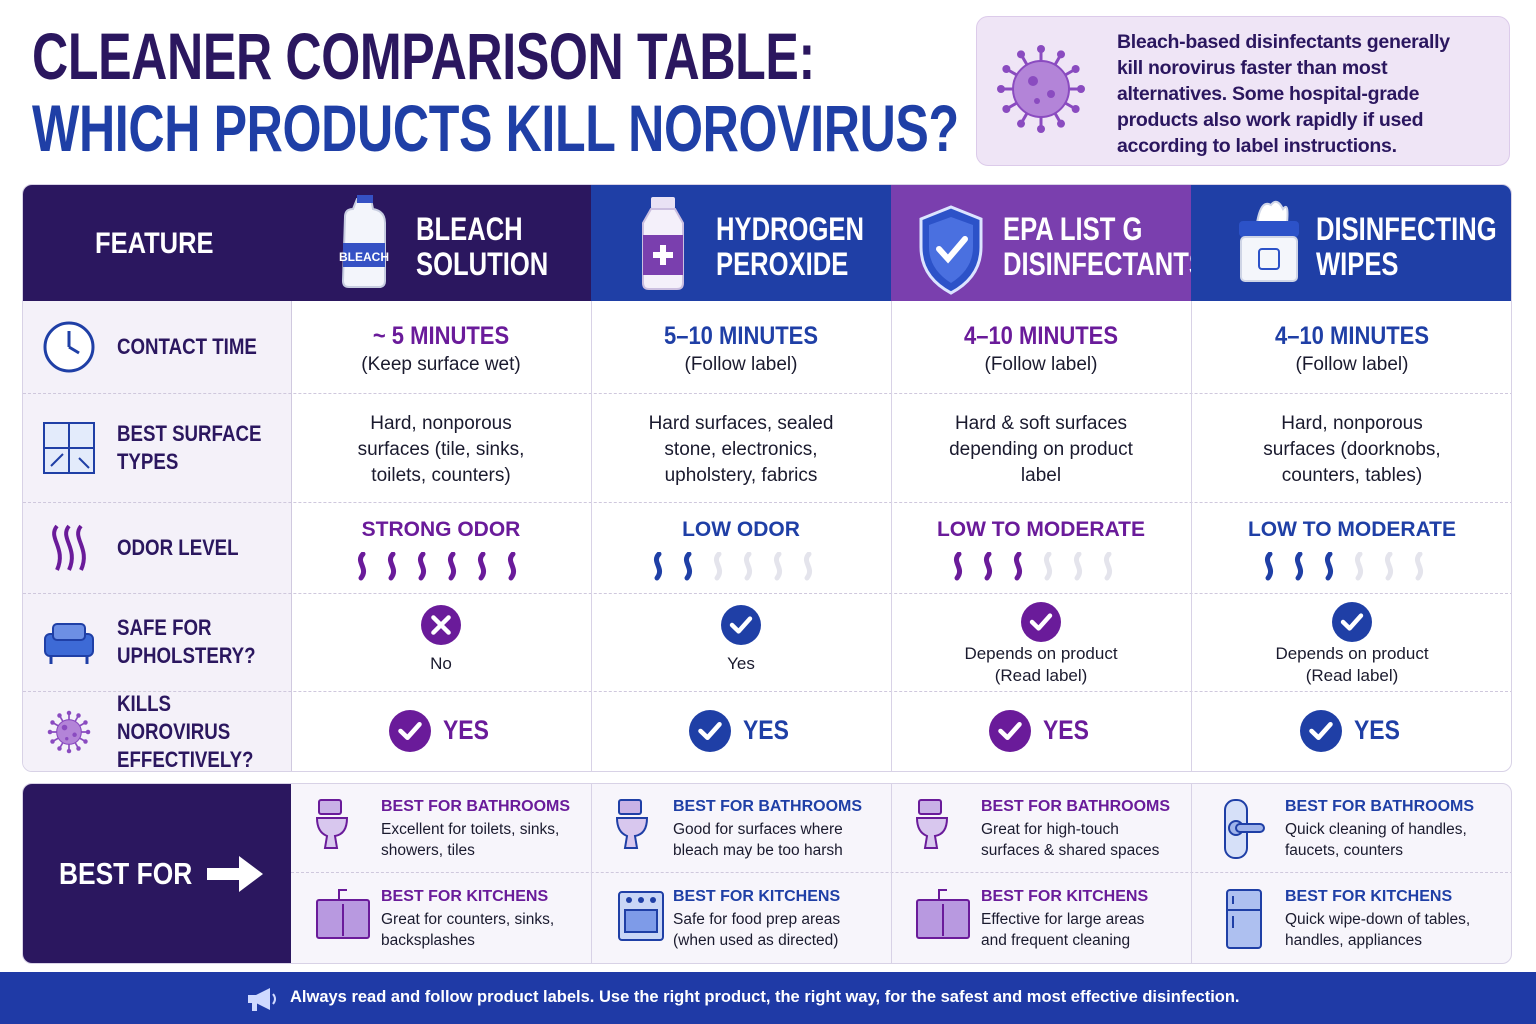 This screenshot has width=1536, height=1024. What do you see at coordinates (741, 336) in the screenshot?
I see `contact-time: 5–10 MINUTES` at bounding box center [741, 336].